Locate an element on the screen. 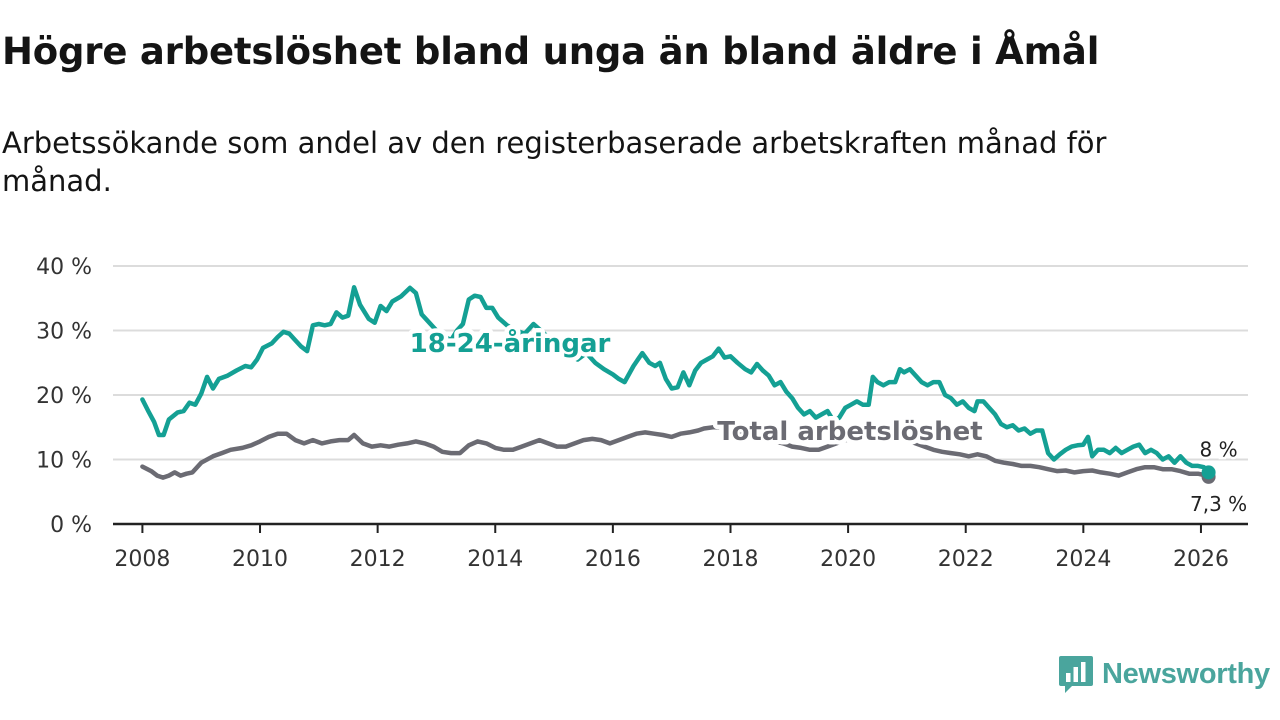 This screenshot has width=1280, height=720. x-tick-label: 2008 is located at coordinates (142, 559).